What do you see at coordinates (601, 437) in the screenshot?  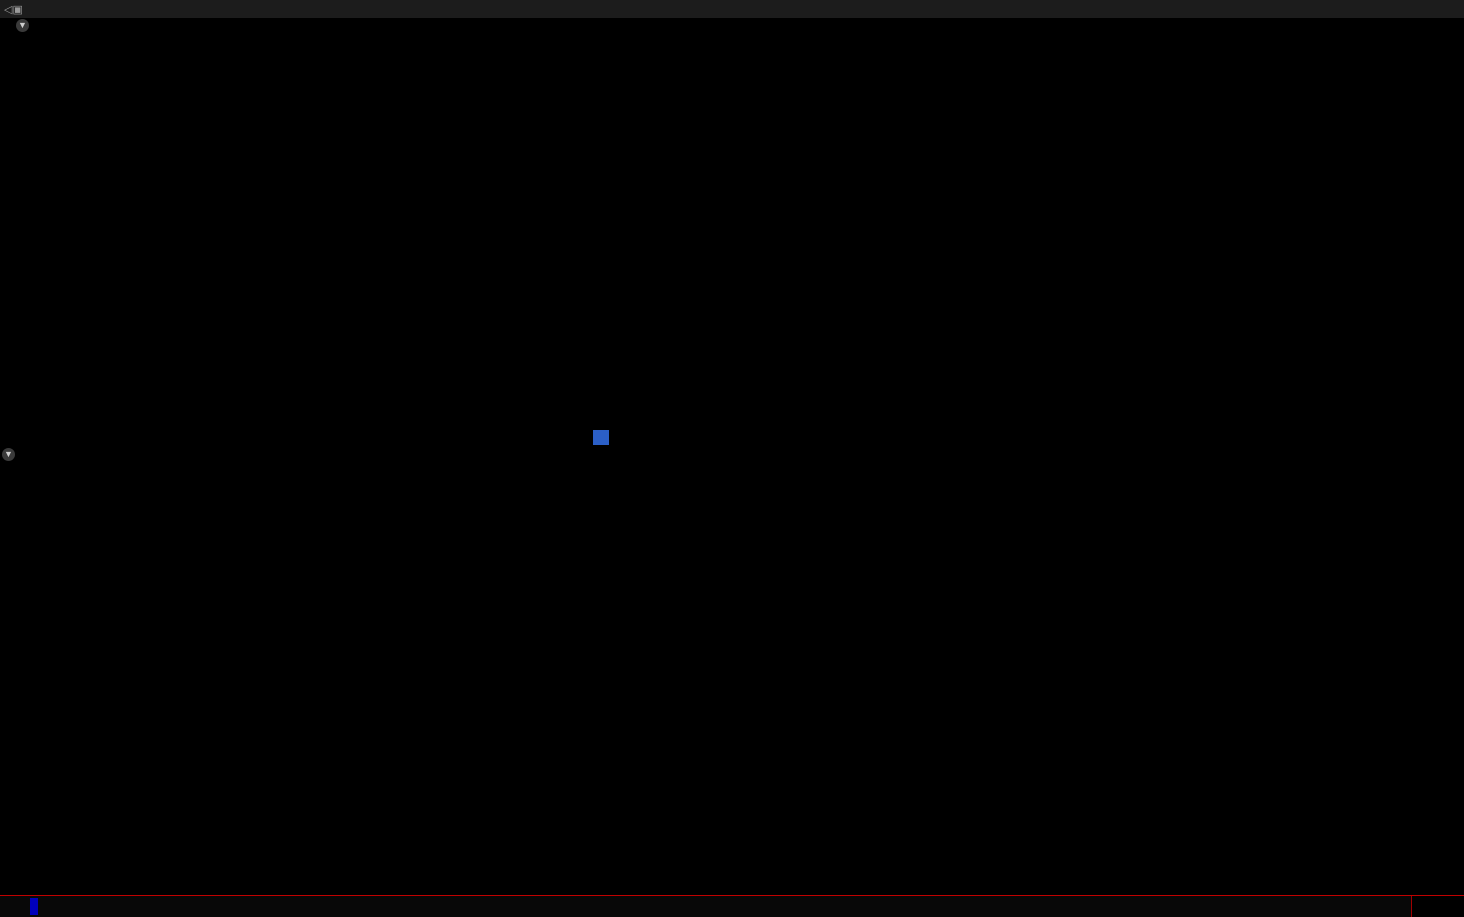 I see `cai-event-badge` at bounding box center [601, 437].